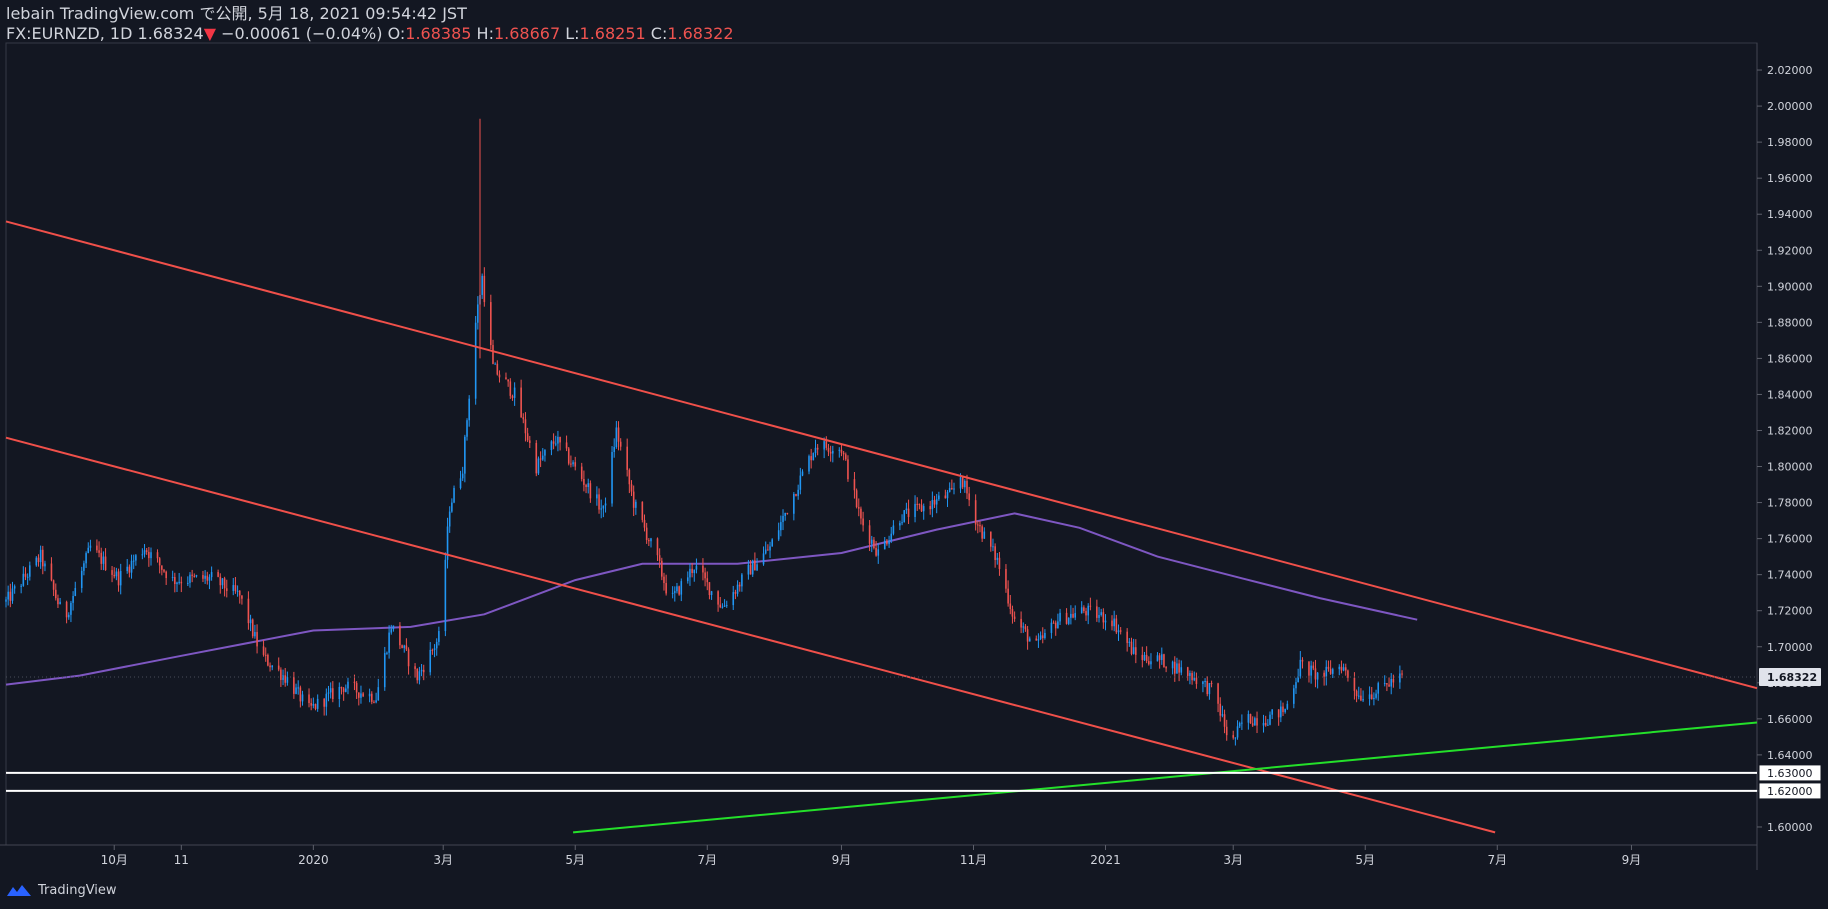  I want to click on brand-name: TradingView, so click(77, 890).